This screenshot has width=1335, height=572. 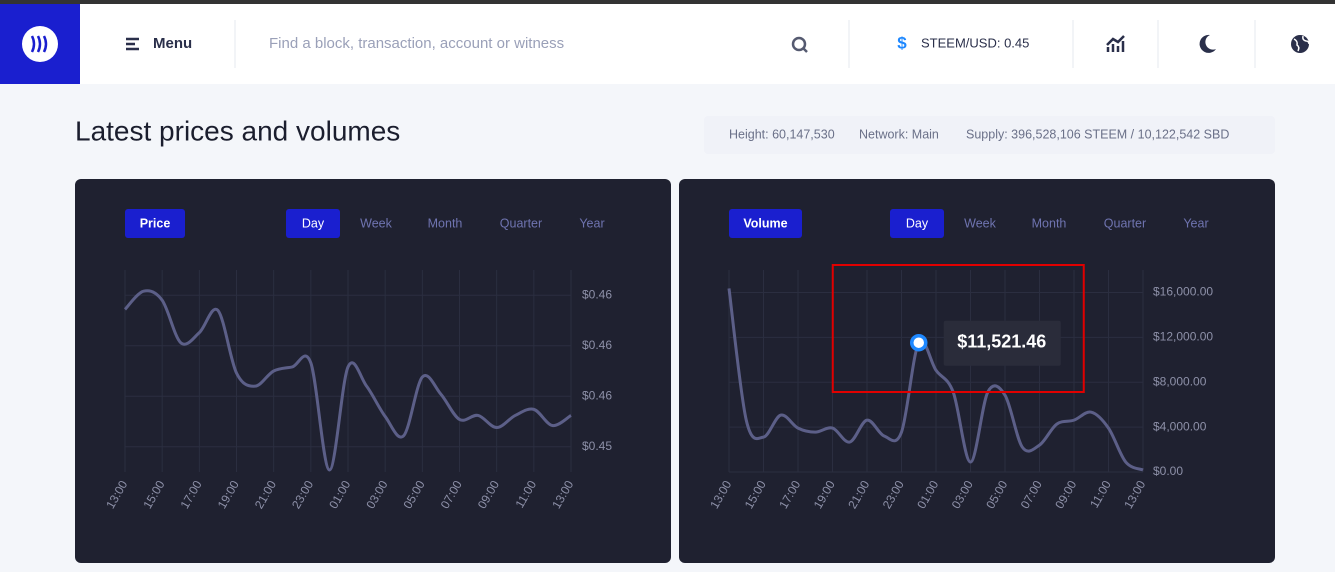 I want to click on language-icon, so click(x=1300, y=44).